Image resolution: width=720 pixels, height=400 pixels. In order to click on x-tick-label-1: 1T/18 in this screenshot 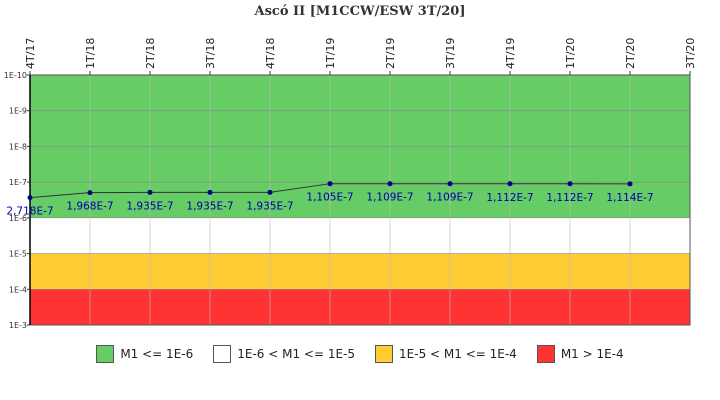, I will do `click(90, 53)`.